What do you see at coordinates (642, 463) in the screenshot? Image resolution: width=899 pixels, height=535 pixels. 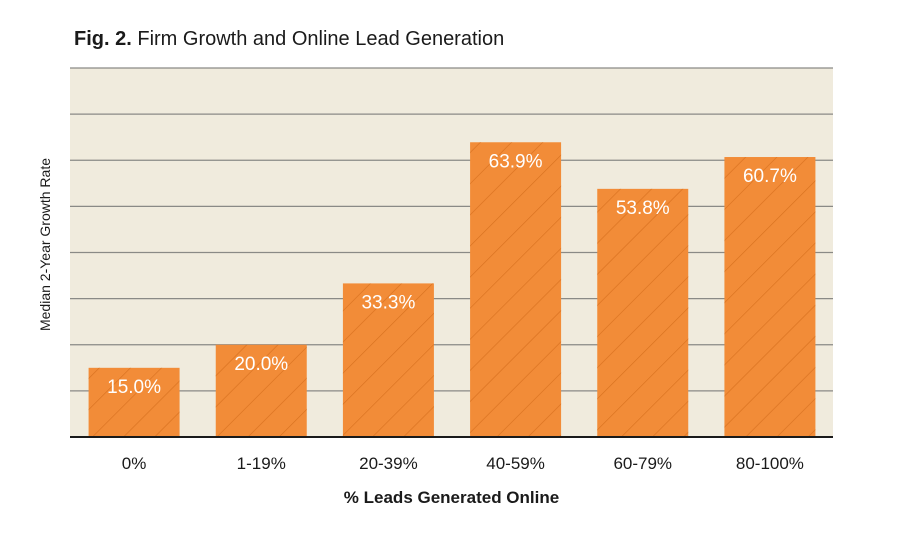 I see `x-tick-label: 60-79%` at bounding box center [642, 463].